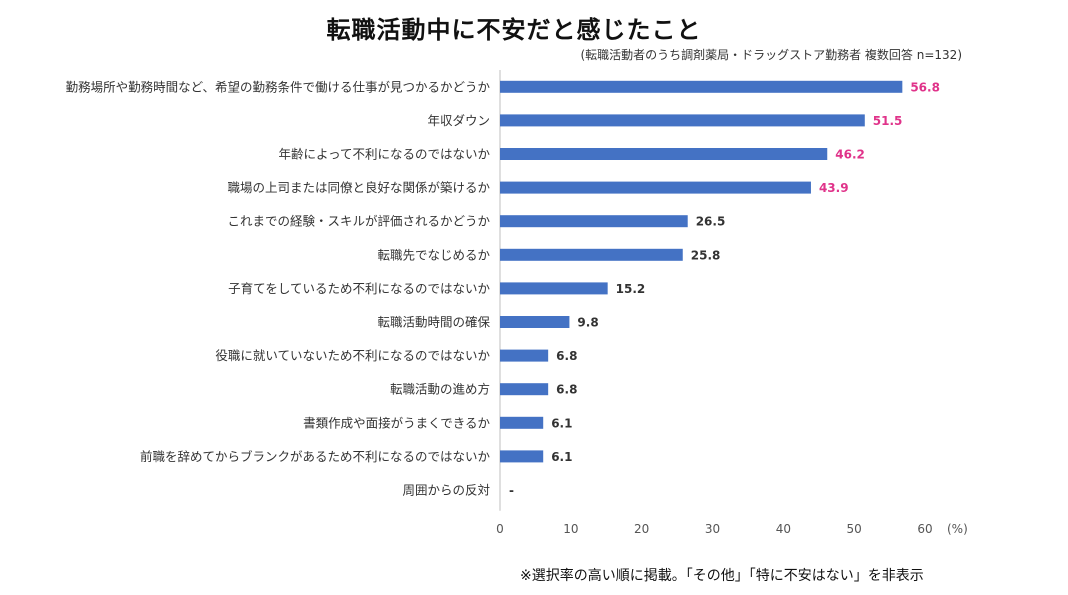 This screenshot has height=595, width=1068. I want to click on category-label: これまでの経験・スキルが評価されるかどうか, so click(358, 221).